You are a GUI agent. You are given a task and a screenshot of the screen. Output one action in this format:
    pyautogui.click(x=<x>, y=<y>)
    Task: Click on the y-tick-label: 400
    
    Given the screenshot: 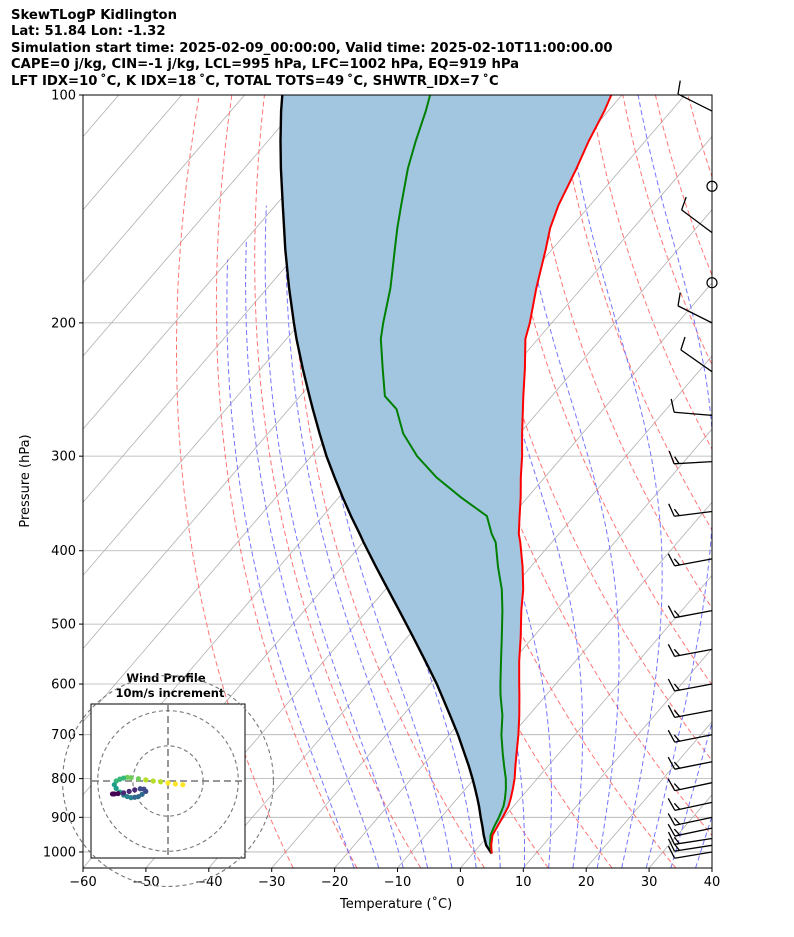 What is the action you would take?
    pyautogui.click(x=63, y=551)
    